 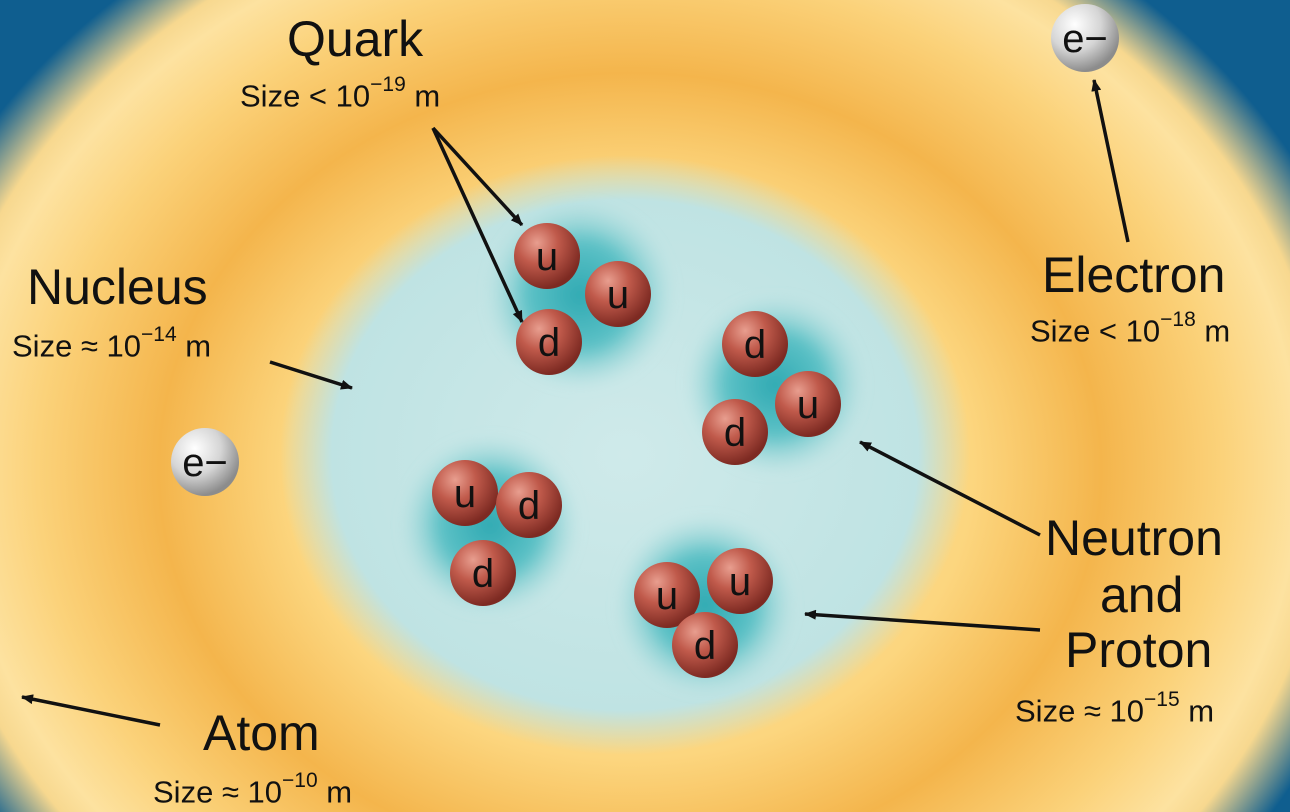 I want to click on electron-size-prefix: Size < 10, so click(x=1095, y=331).